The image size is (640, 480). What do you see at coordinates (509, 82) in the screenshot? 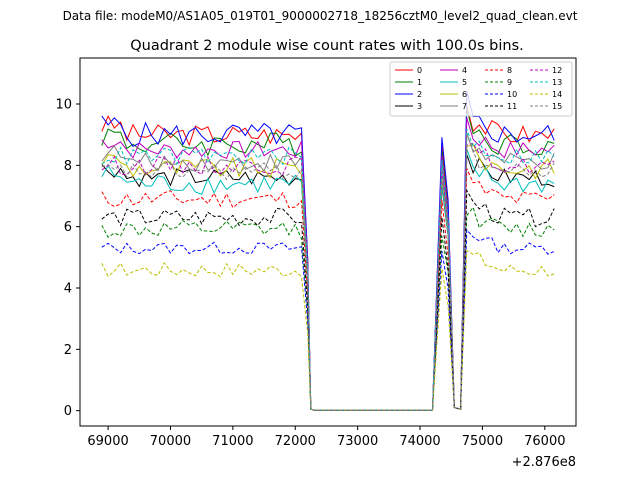
I see `legend-label-9: 9` at bounding box center [509, 82].